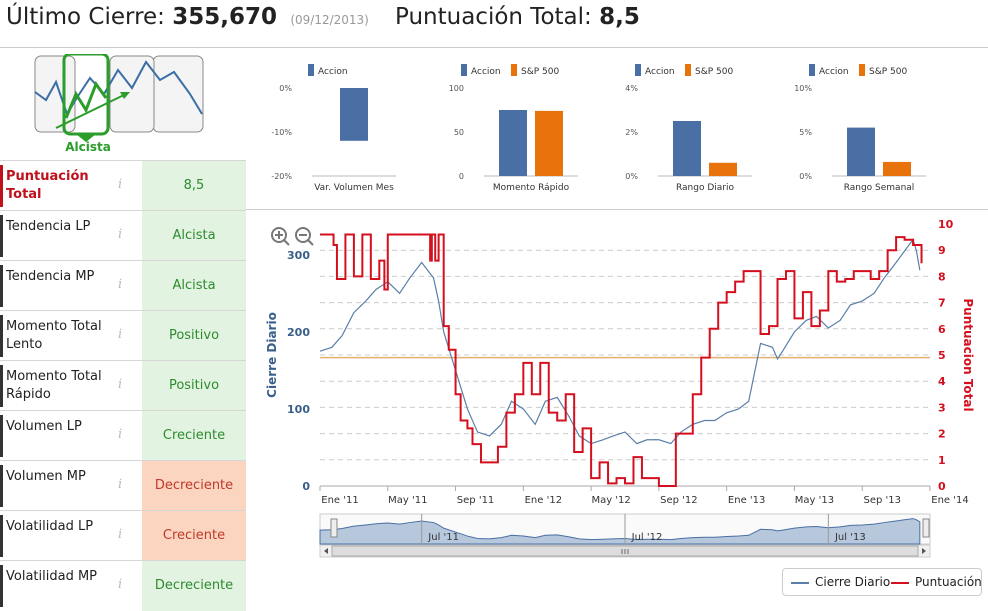 The height and width of the screenshot is (611, 988). What do you see at coordinates (617, 209) in the screenshot?
I see `section-divider` at bounding box center [617, 209].